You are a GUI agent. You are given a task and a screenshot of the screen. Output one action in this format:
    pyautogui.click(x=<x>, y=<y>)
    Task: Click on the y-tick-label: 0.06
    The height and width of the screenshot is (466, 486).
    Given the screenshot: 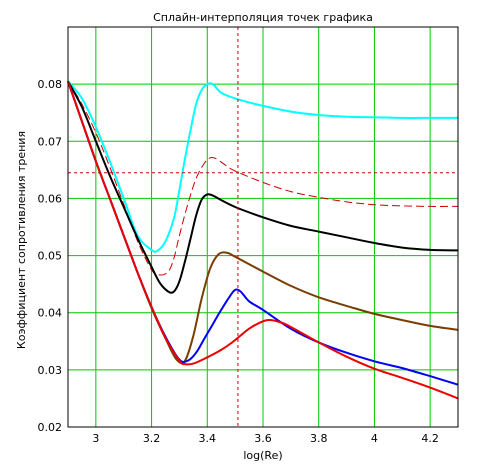 What is the action you would take?
    pyautogui.click(x=50, y=198)
    